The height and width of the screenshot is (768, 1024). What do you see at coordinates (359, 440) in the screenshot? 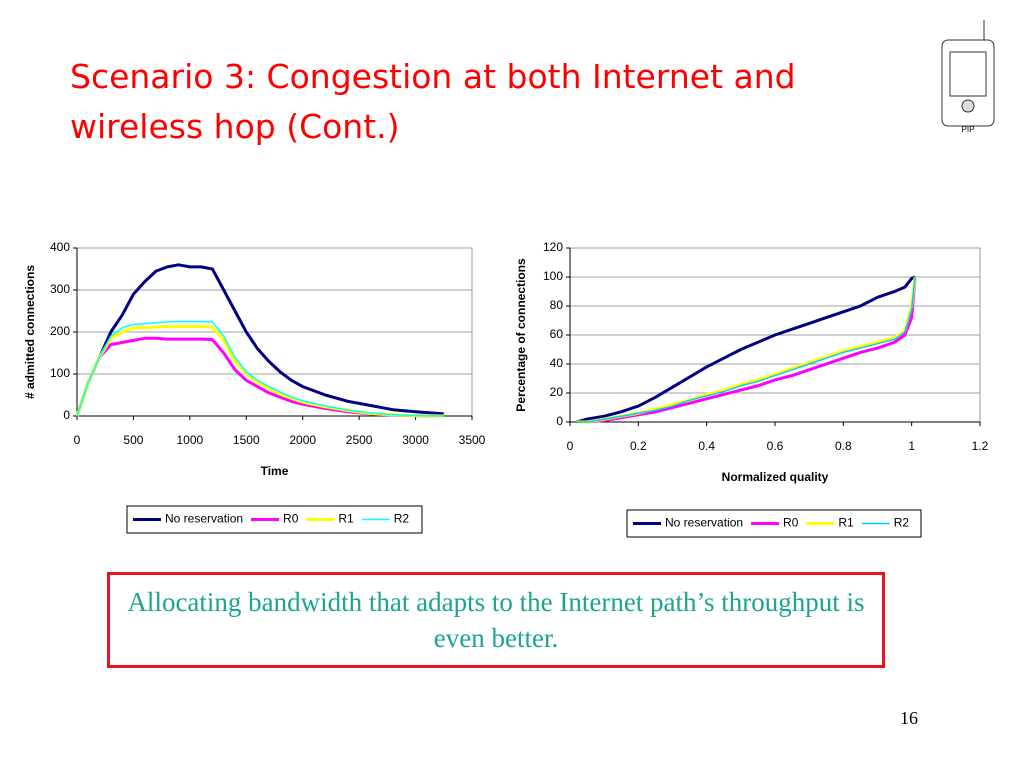
I see `x-tick-label: 2500` at bounding box center [359, 440].